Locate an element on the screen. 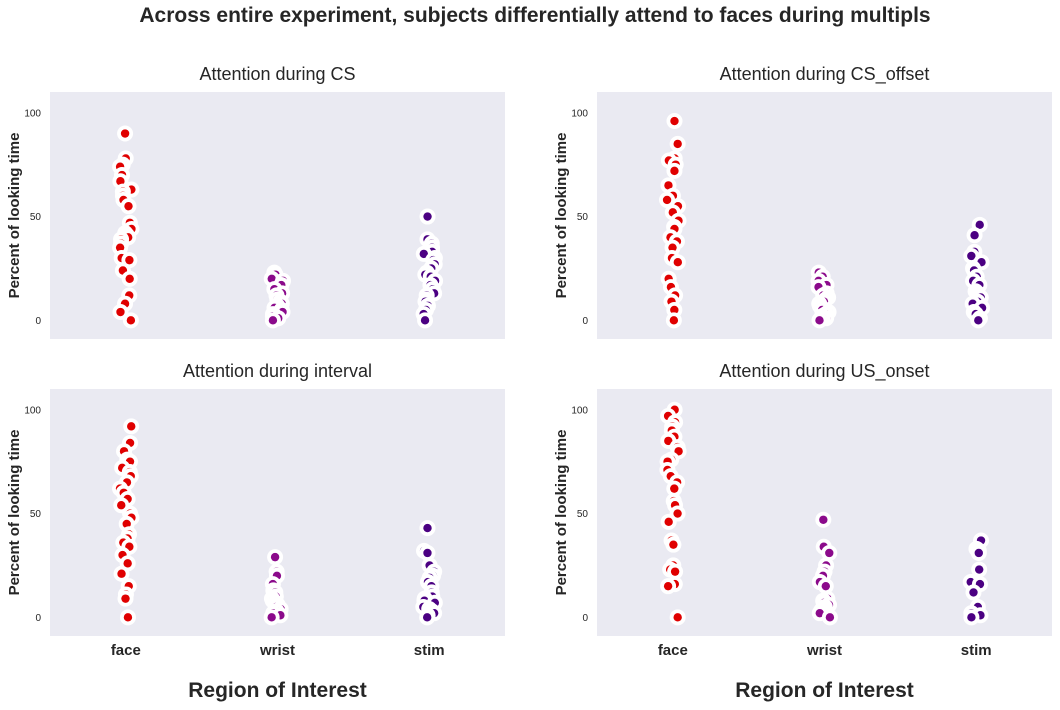 The image size is (1060, 710). x-axis-label-left: Region of Interest is located at coordinates (277, 690).